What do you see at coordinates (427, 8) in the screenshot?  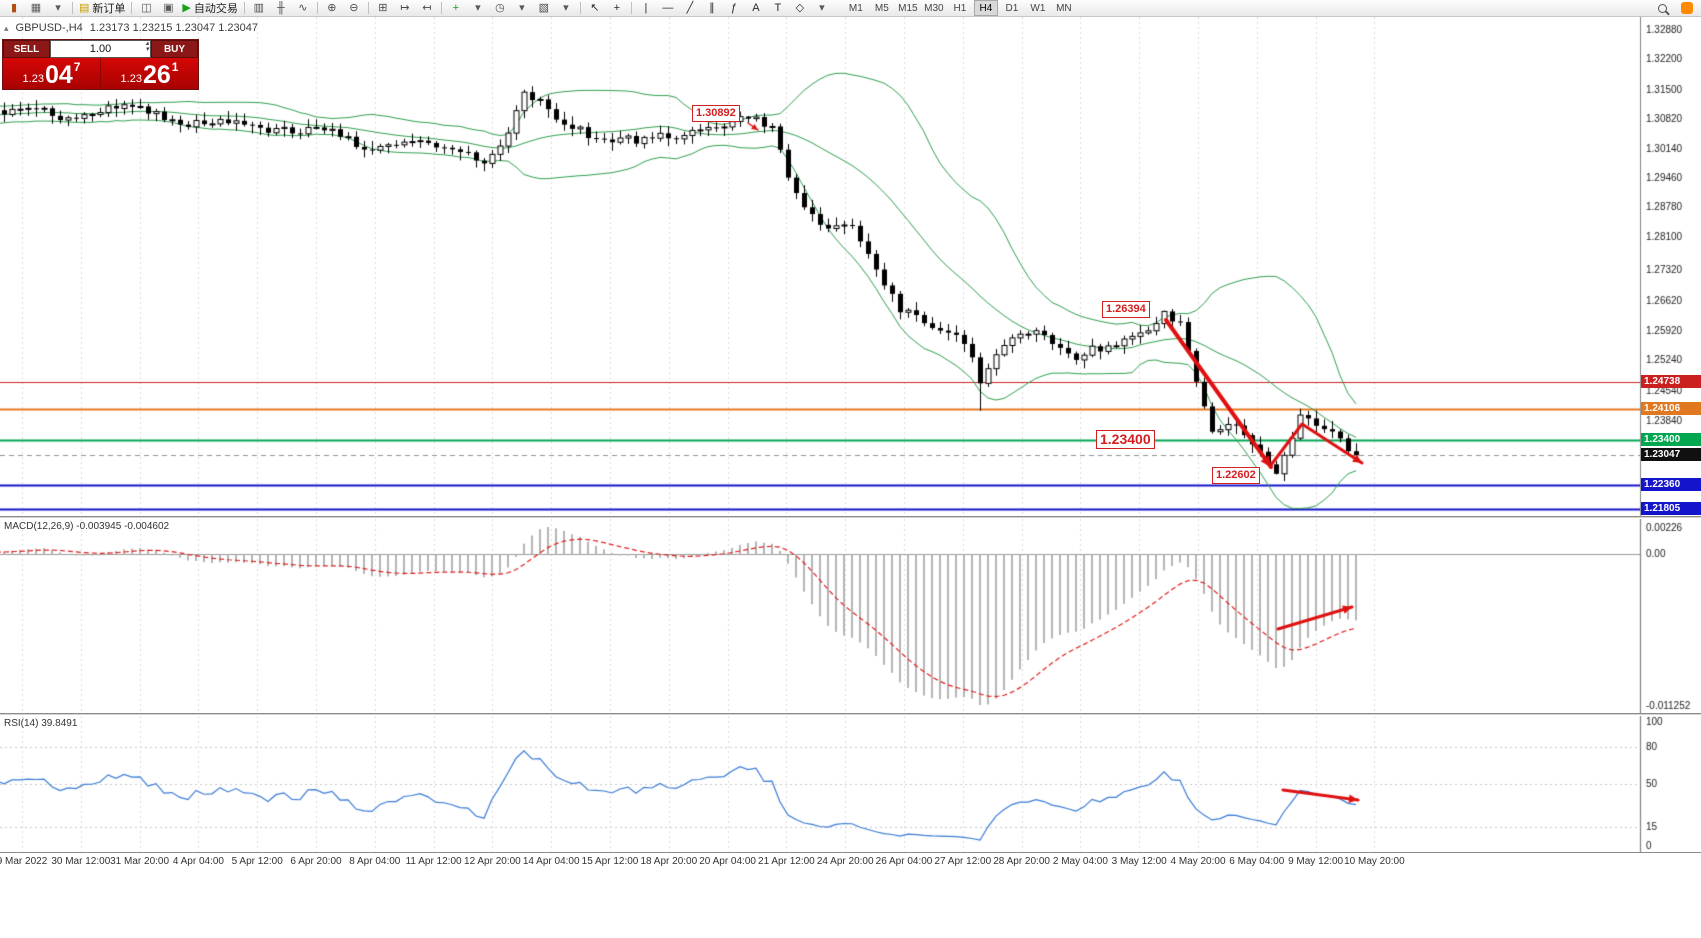 I see `chart-shift-button: ↤` at bounding box center [427, 8].